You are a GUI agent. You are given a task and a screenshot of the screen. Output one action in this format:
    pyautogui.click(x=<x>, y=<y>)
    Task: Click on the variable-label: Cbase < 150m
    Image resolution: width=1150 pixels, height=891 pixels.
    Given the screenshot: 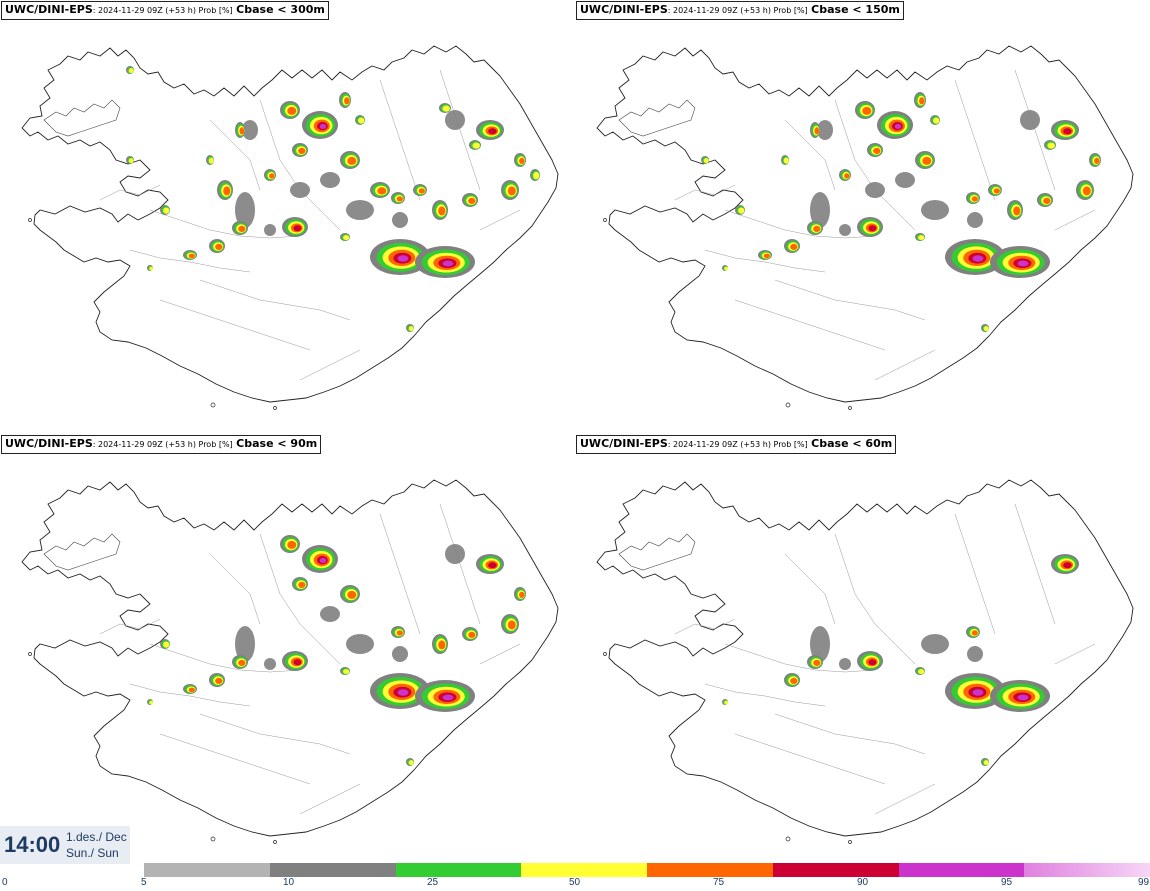 What is the action you would take?
    pyautogui.click(x=855, y=9)
    